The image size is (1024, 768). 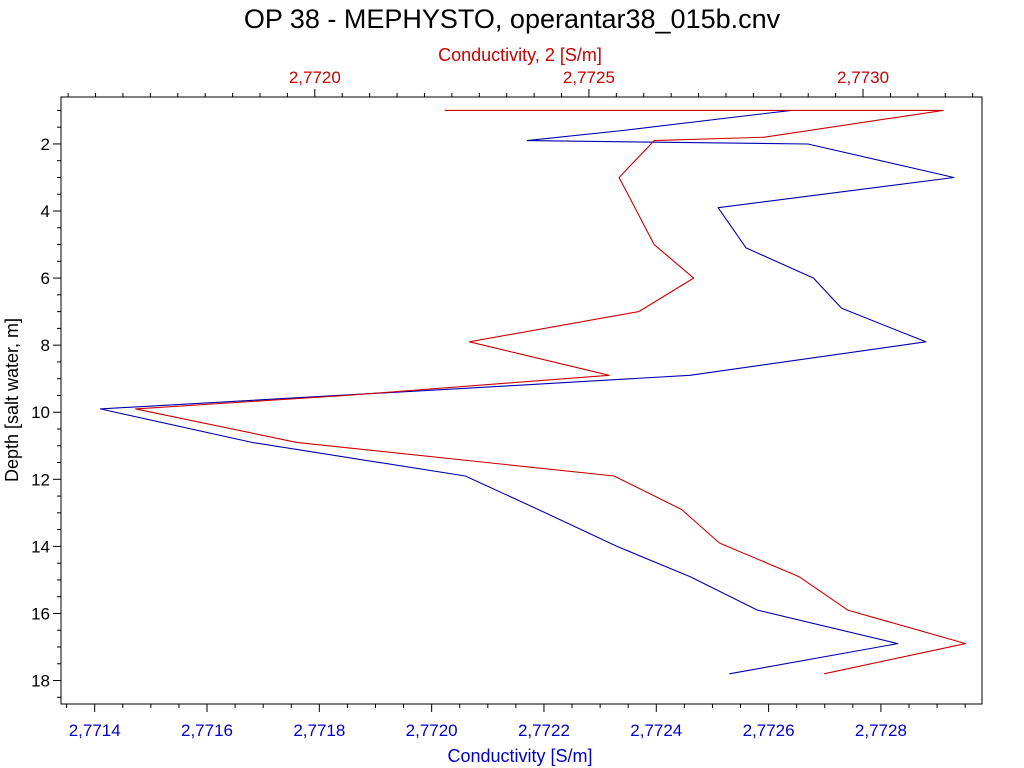 I want to click on bottom-x-tick-label: 2,7716, so click(x=207, y=730).